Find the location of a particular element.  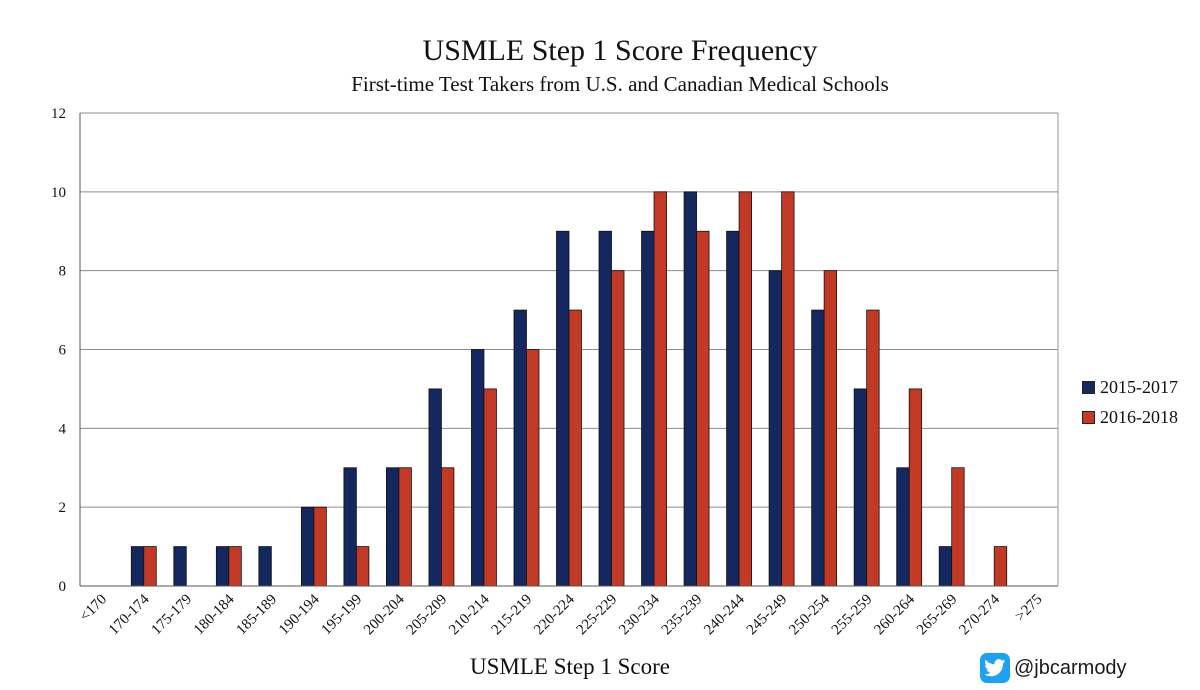

y-tick-label: 12 is located at coordinates (58, 114).